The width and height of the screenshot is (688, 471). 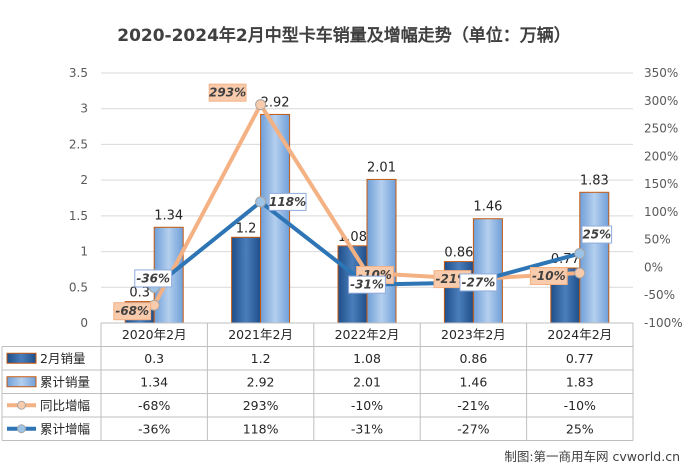 I want to click on cumulative-growth-label: 118%, so click(x=287, y=202).